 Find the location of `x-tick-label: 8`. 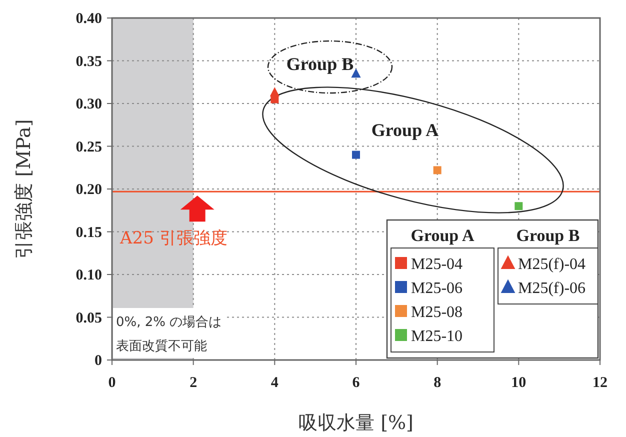

x-tick-label: 8 is located at coordinates (438, 383).